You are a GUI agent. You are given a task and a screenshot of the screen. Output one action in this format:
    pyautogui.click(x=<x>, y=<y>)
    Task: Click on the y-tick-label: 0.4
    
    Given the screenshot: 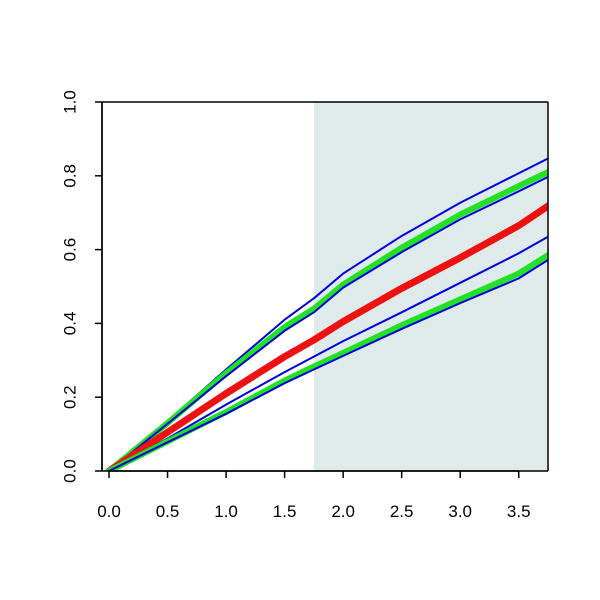 What is the action you would take?
    pyautogui.click(x=70, y=324)
    